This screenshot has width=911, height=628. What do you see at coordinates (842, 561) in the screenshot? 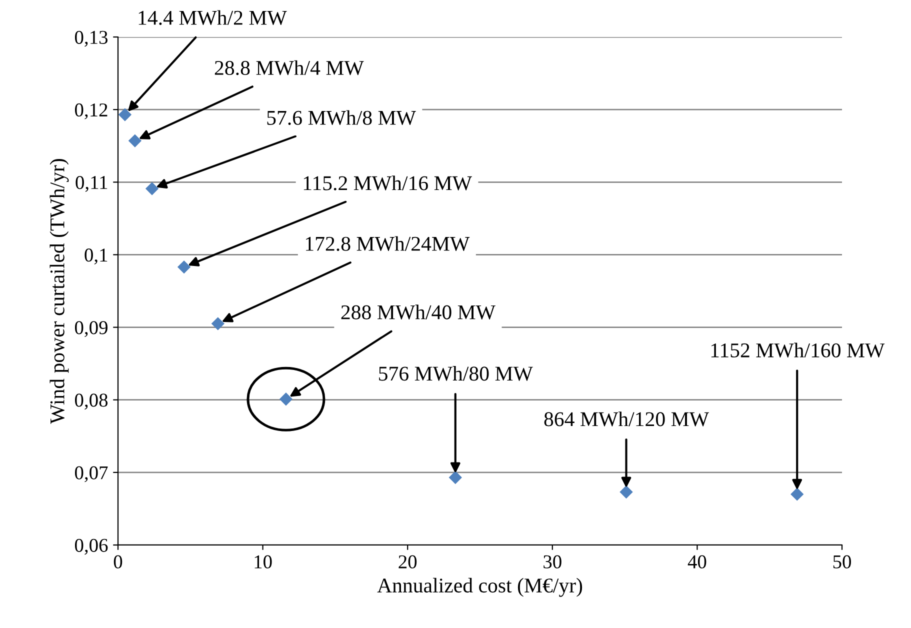
I see `x-tick-label: 50` at bounding box center [842, 561].